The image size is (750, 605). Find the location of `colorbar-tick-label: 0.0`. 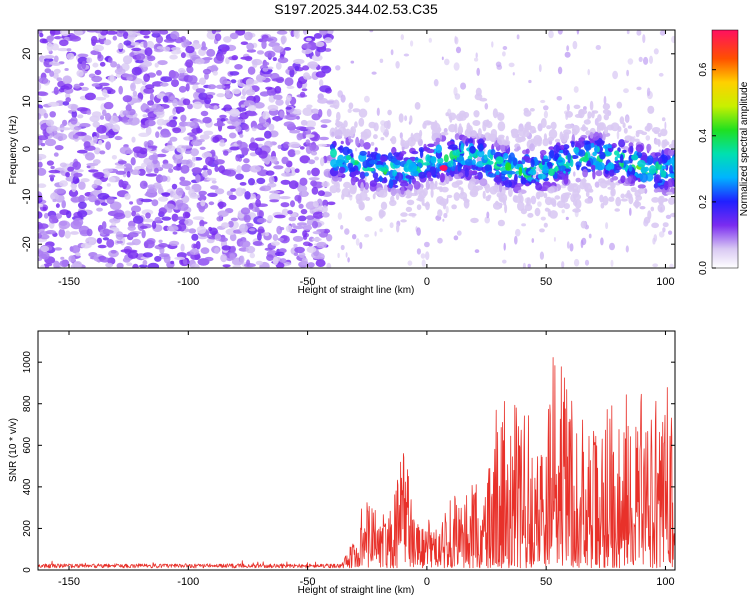

colorbar-tick-label: 0.0 is located at coordinates (703, 268).